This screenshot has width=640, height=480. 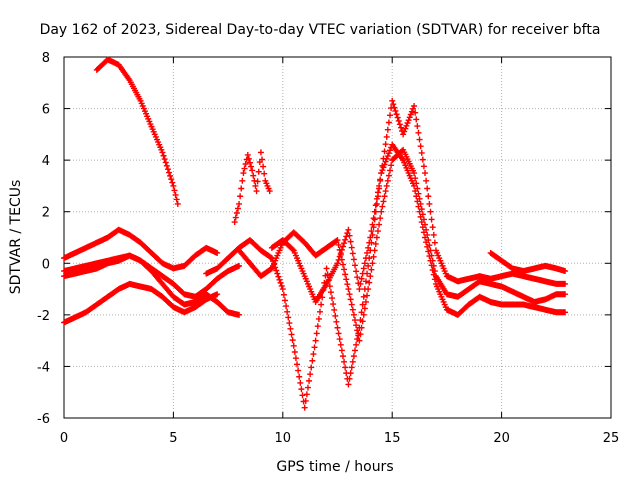 I want to click on x-tick-label: 15, so click(x=392, y=438).